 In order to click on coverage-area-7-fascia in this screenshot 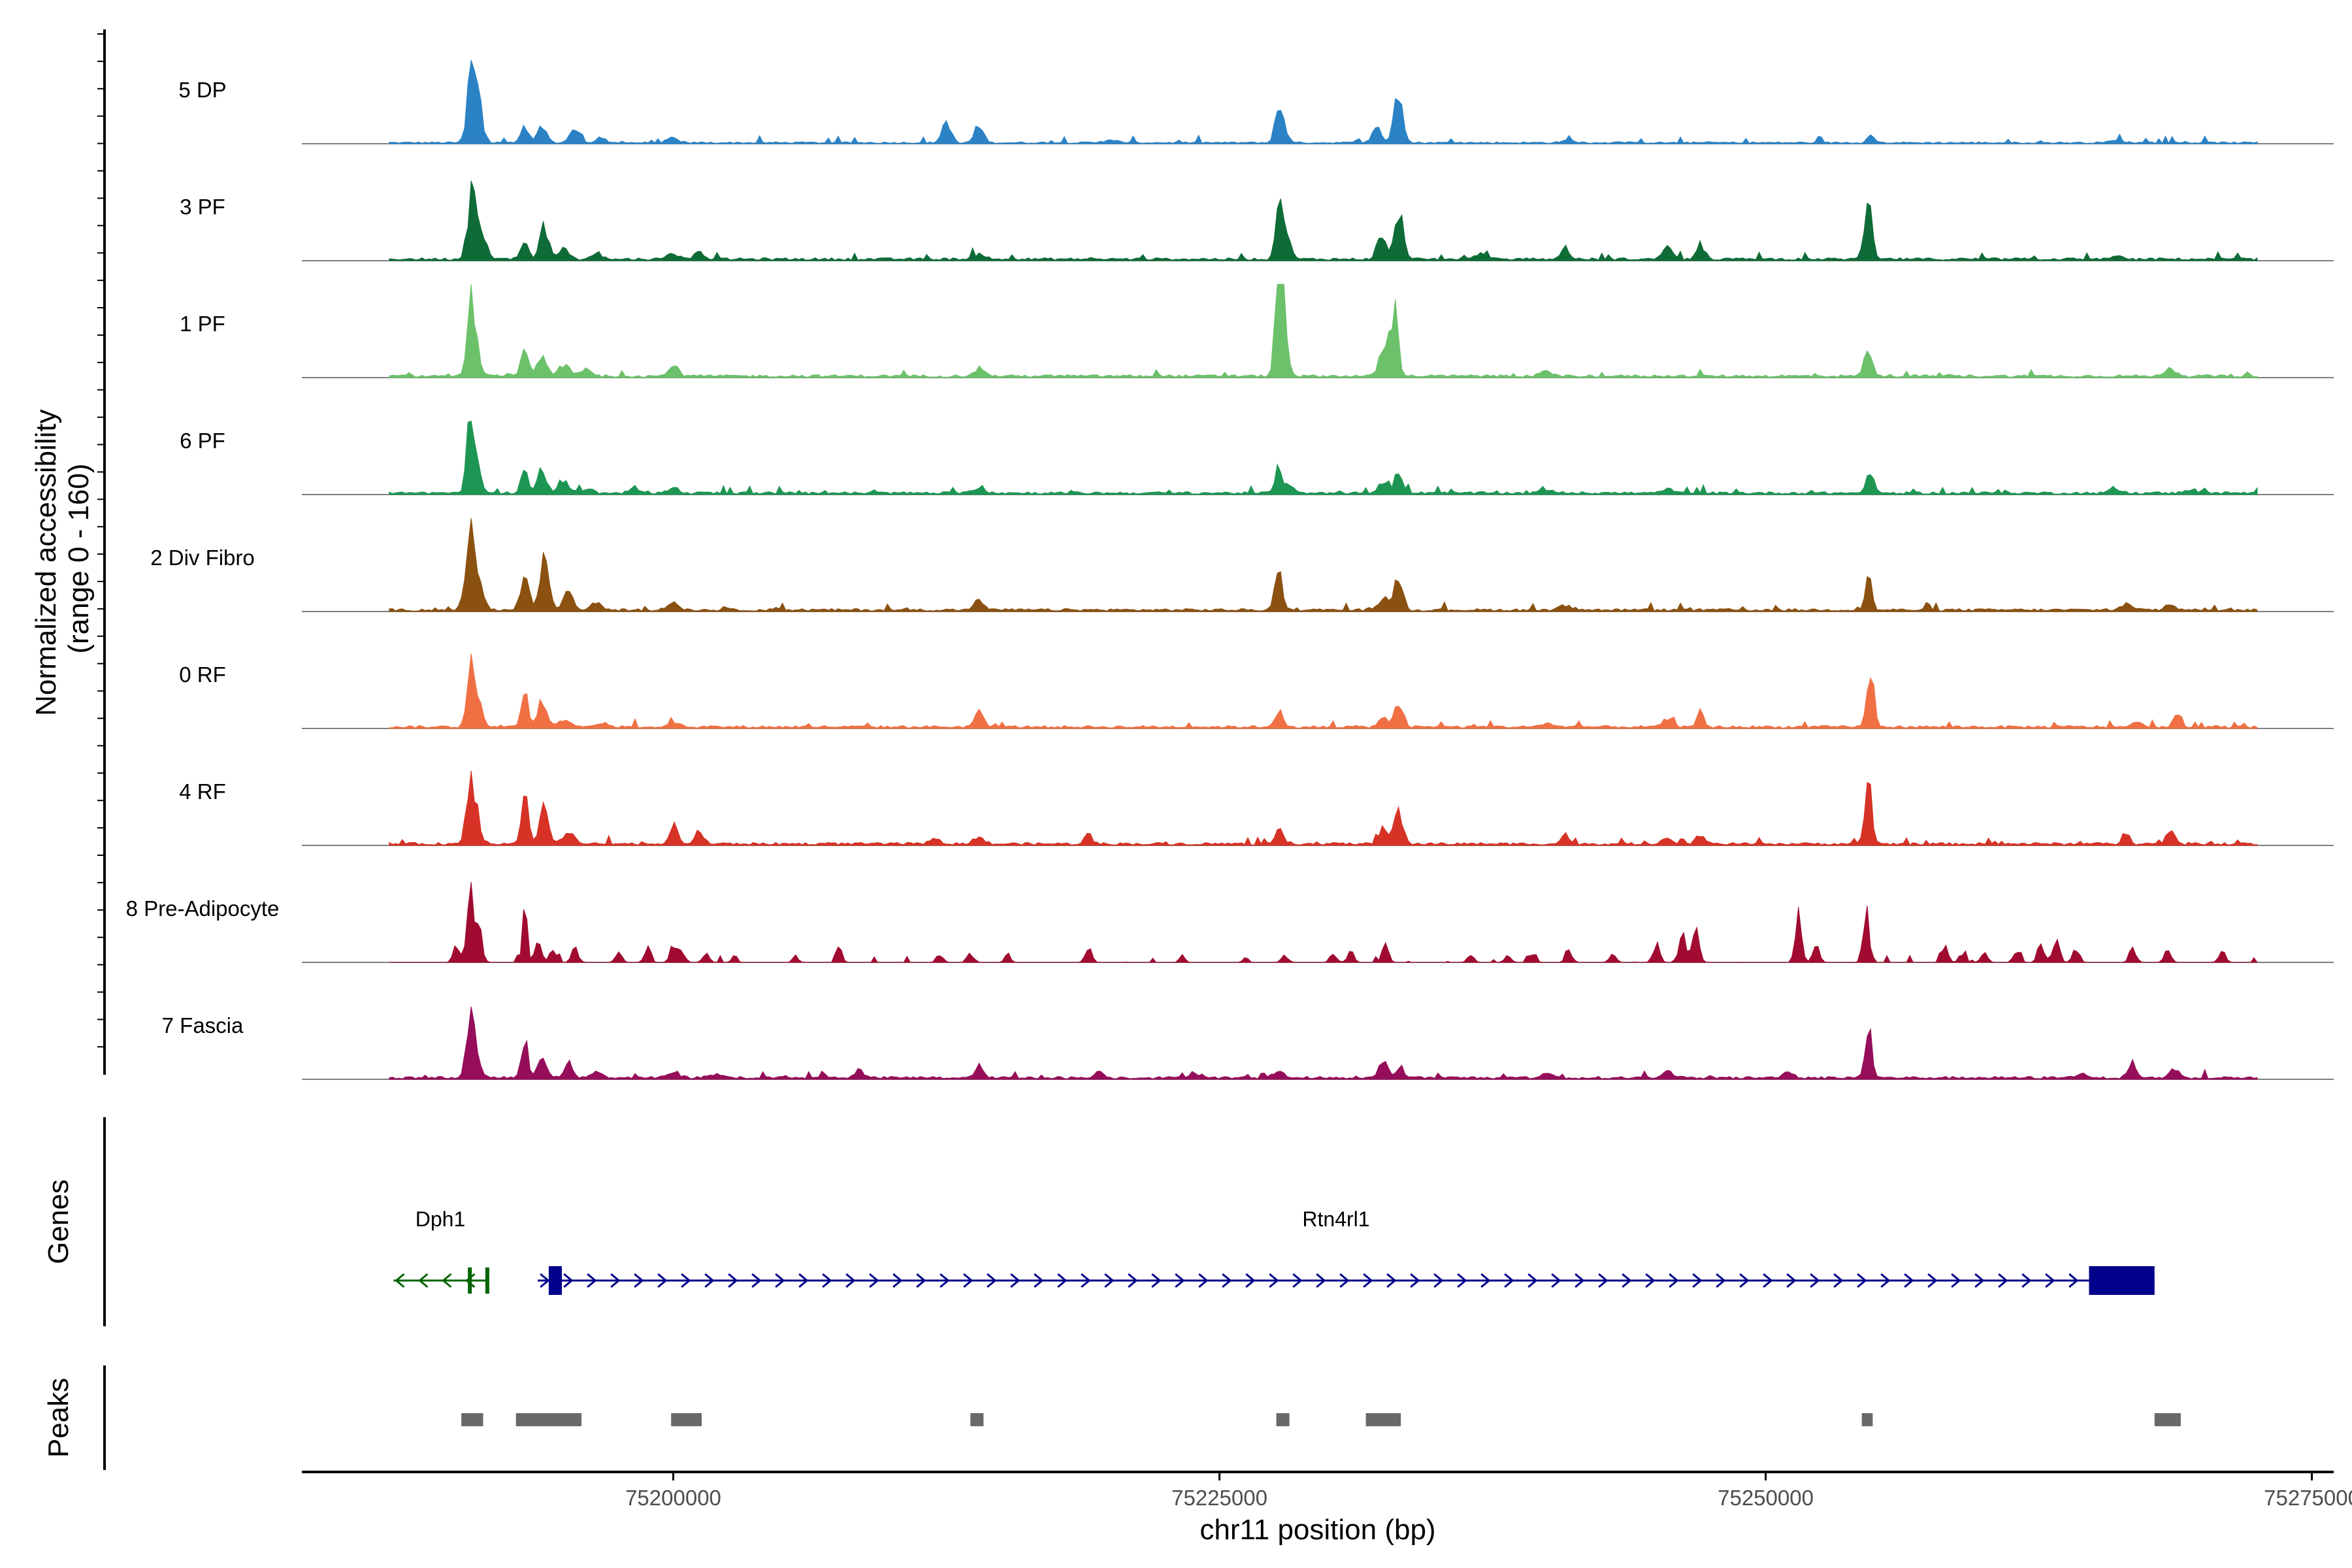, I will do `click(1323, 1043)`.